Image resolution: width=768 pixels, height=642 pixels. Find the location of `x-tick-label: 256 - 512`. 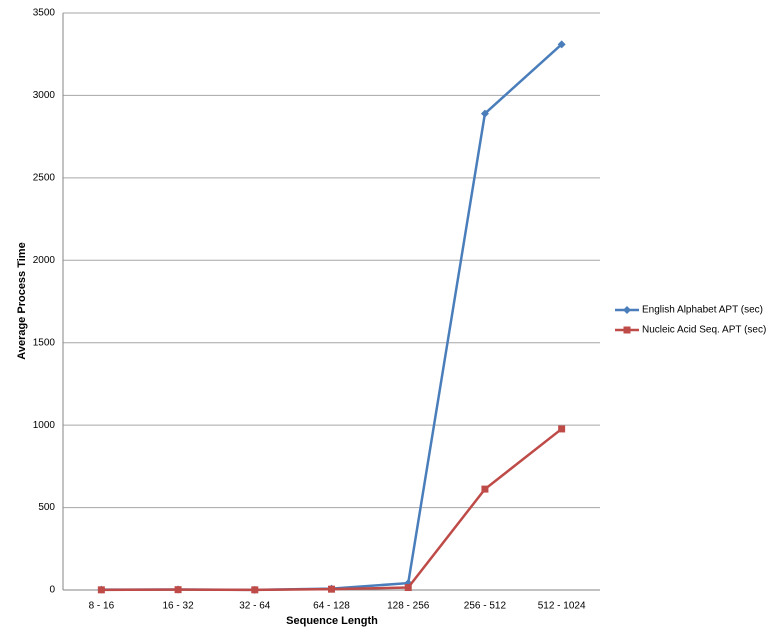

x-tick-label: 256 - 512 is located at coordinates (485, 606).